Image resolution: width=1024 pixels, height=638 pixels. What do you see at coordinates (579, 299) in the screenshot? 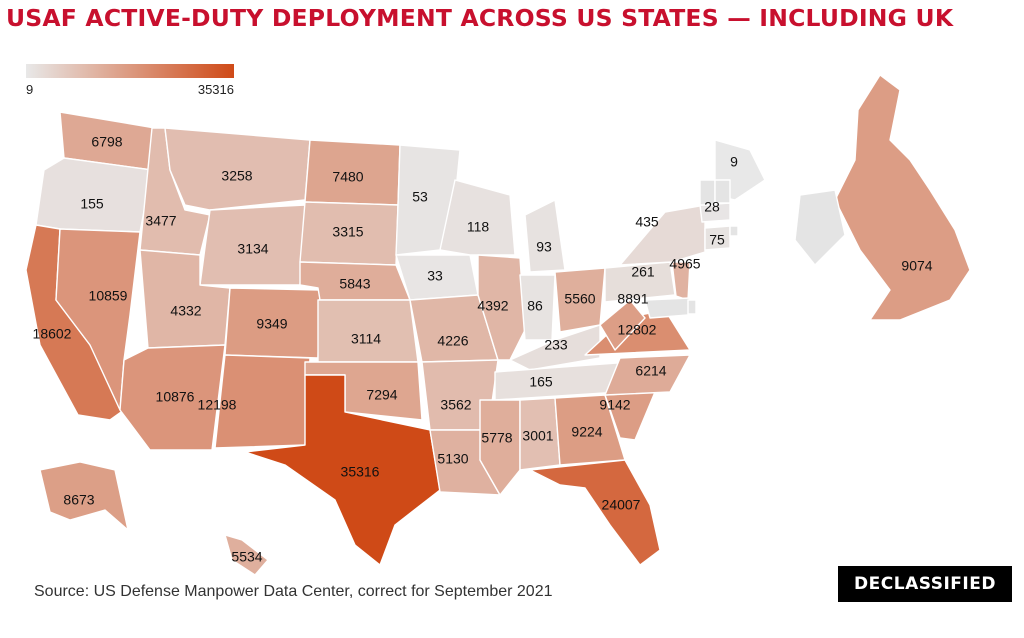
I see `value-label-oh: 5560` at bounding box center [579, 299].